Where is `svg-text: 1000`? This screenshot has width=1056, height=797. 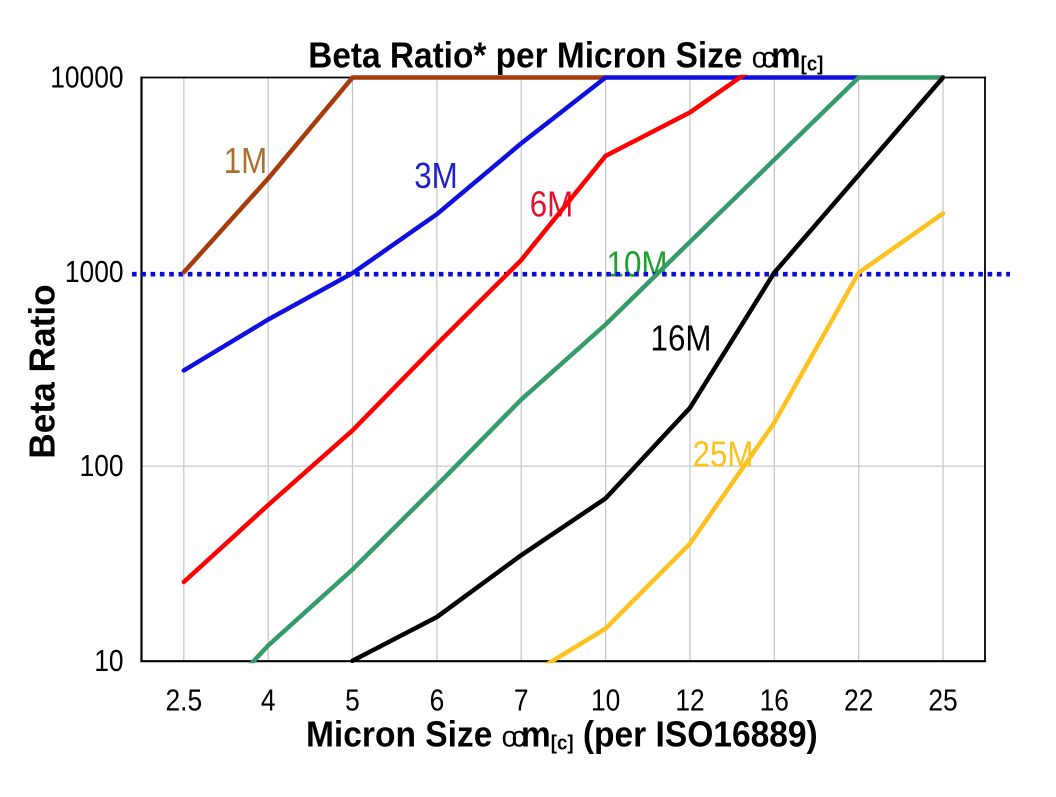 svg-text: 1000 is located at coordinates (94, 272).